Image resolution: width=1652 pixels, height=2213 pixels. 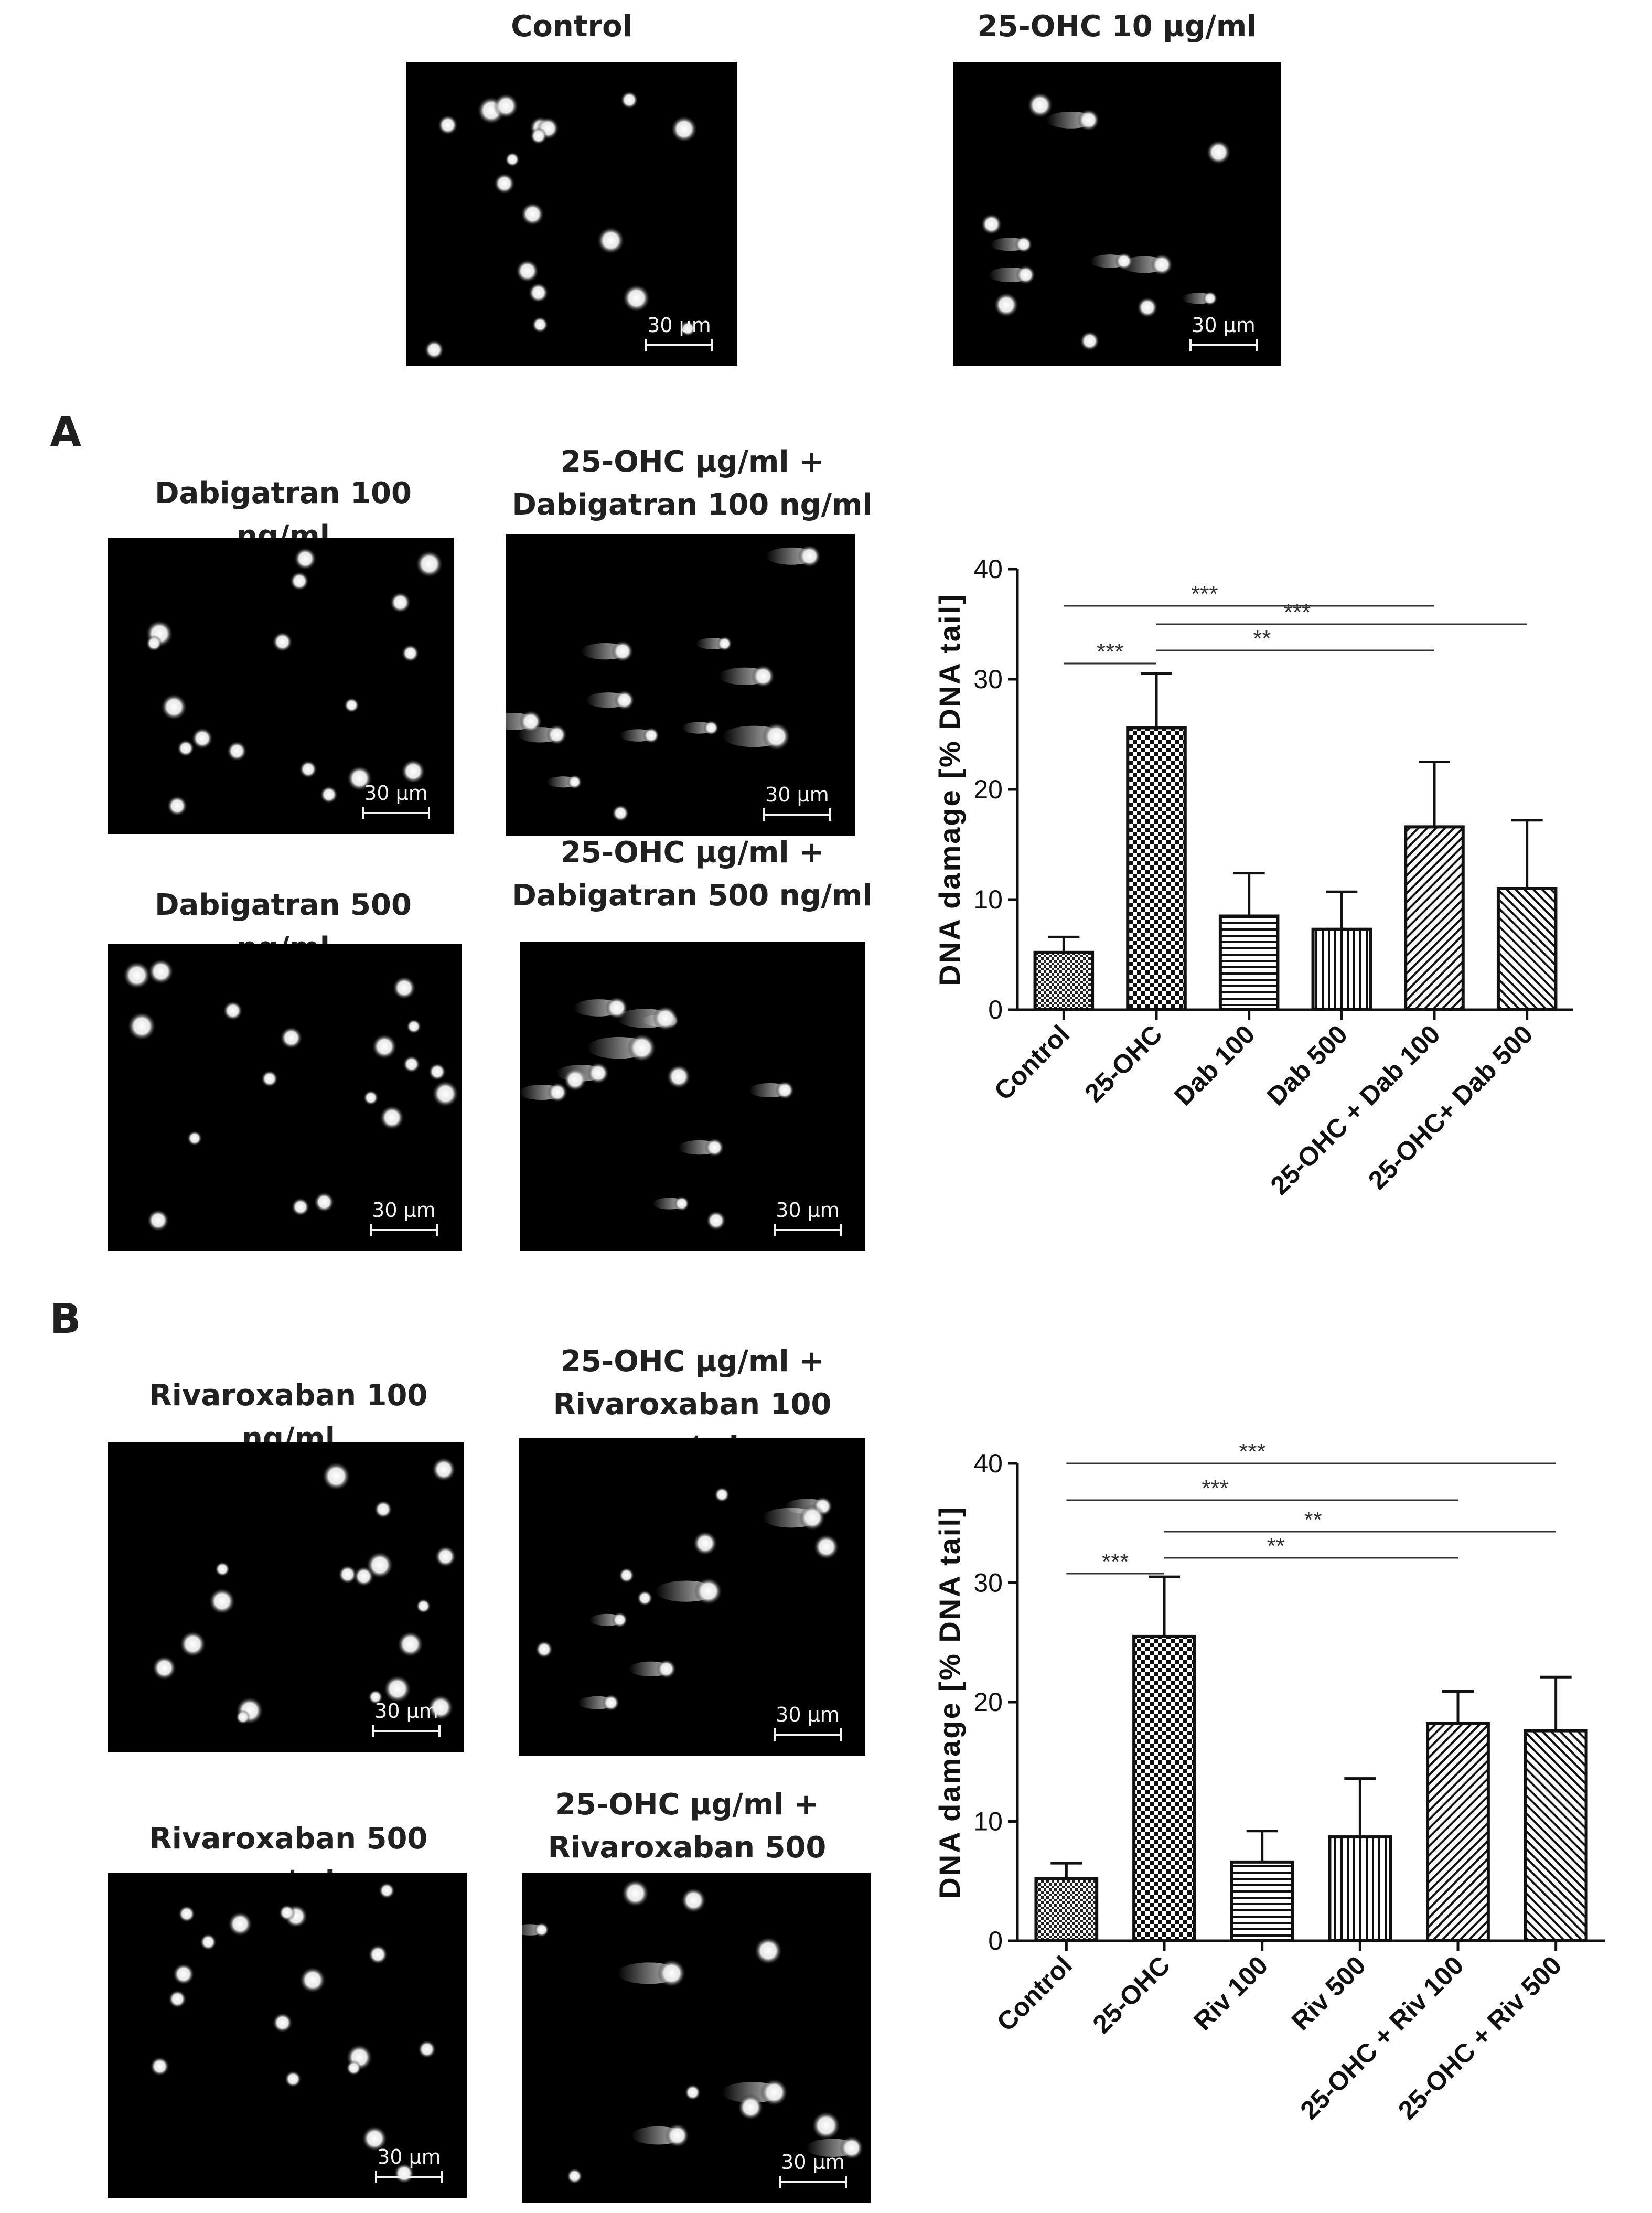 I want to click on x-tick-label: 25-OHC + Dab 100, so click(x=1355, y=1109).